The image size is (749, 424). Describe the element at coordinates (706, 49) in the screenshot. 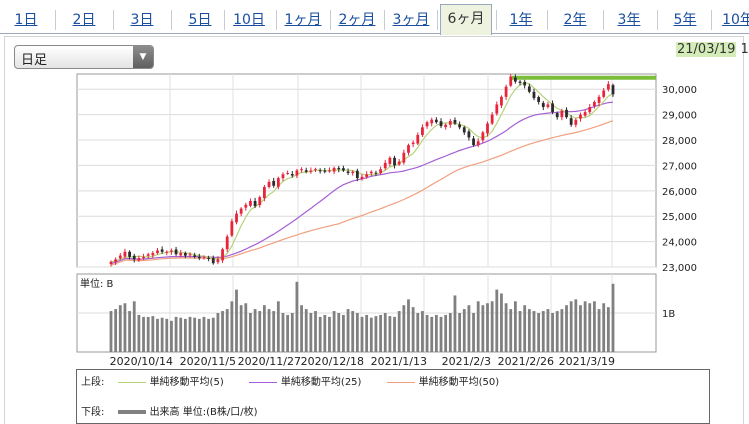

I see `readout-date: 21/03/19` at that location.